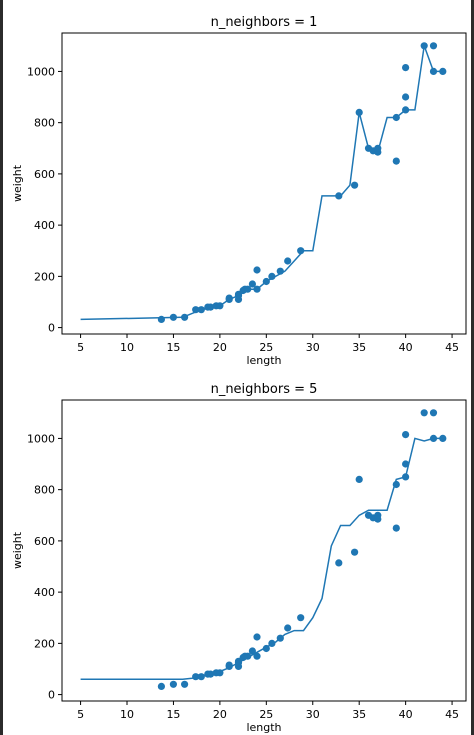  Describe the element at coordinates (220, 714) in the screenshot. I see `x-tick-label: 20` at that location.